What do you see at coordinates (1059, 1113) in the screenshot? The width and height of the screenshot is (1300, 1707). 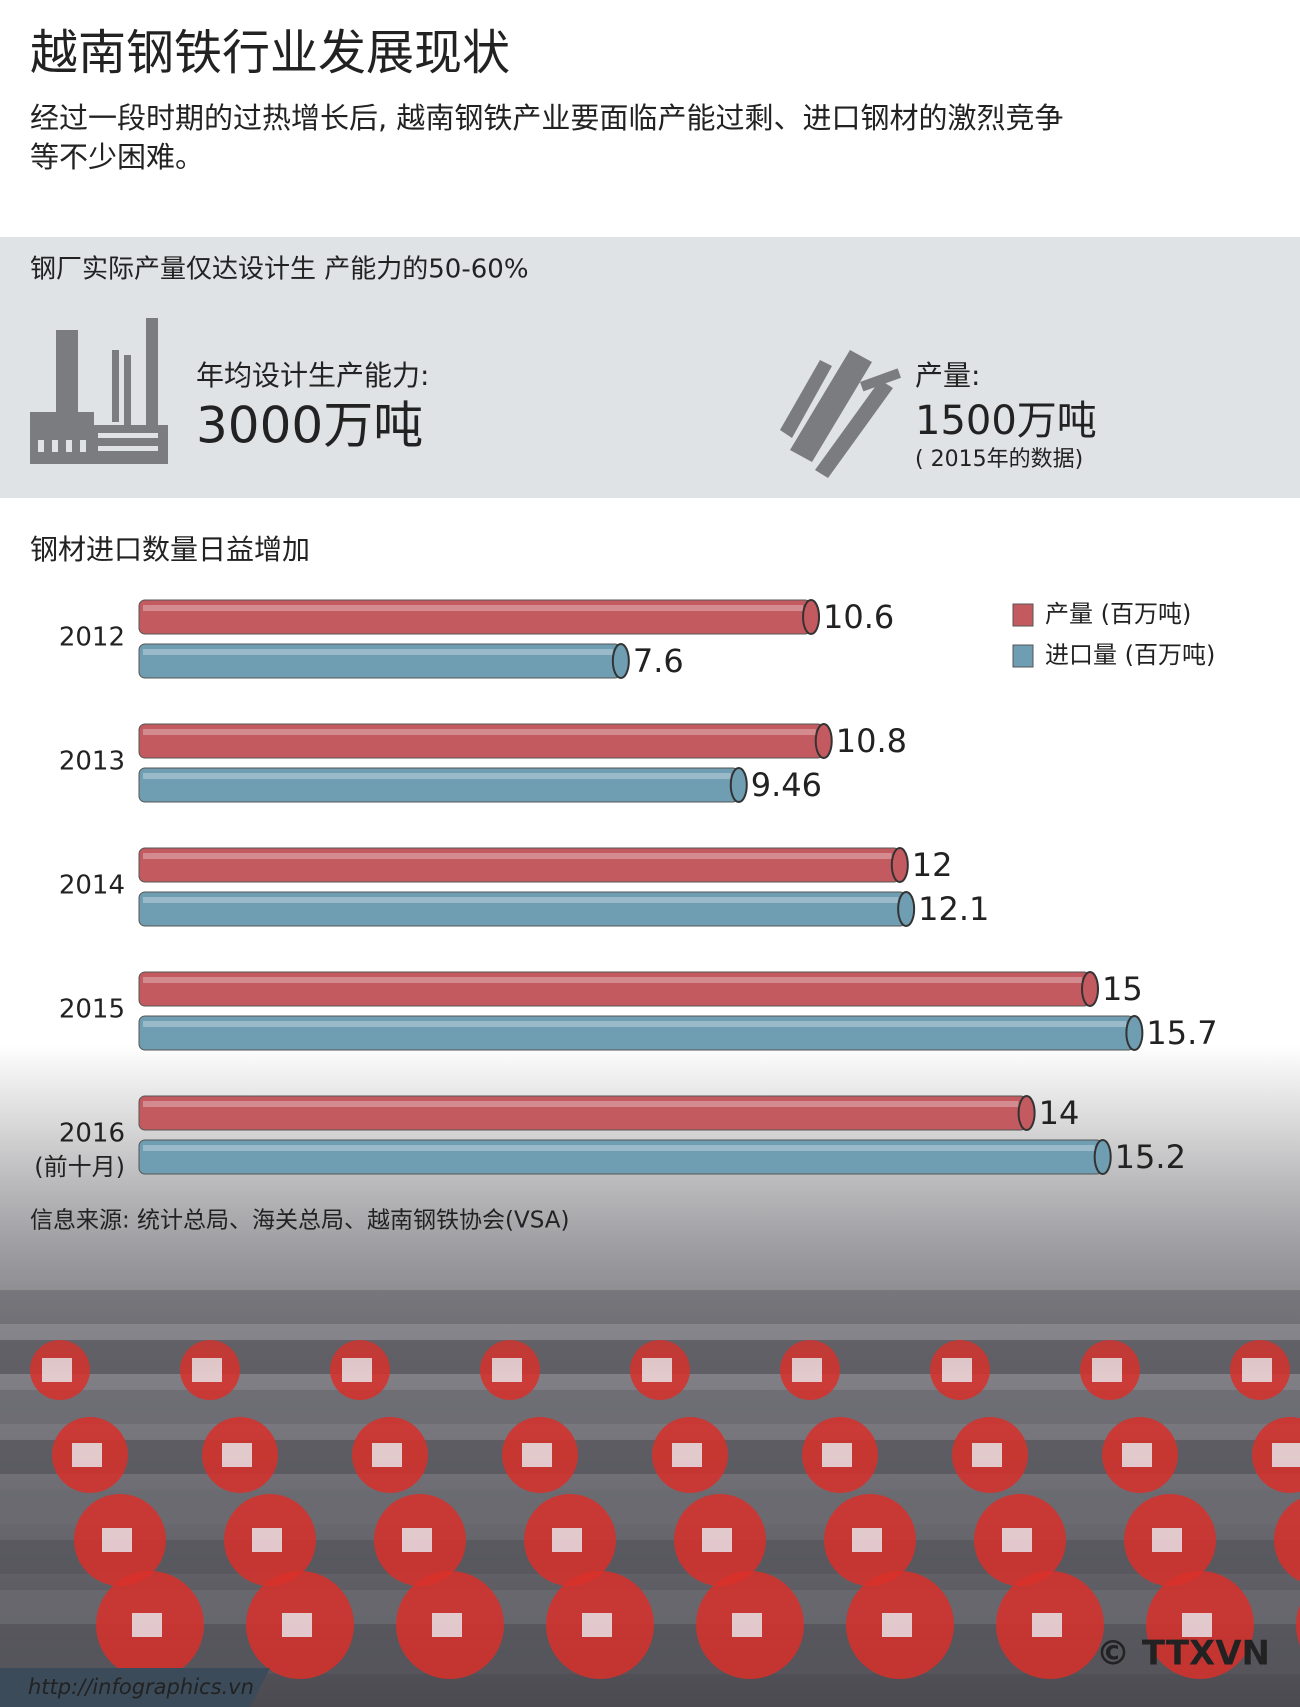 I see `value-label: 14` at bounding box center [1059, 1113].